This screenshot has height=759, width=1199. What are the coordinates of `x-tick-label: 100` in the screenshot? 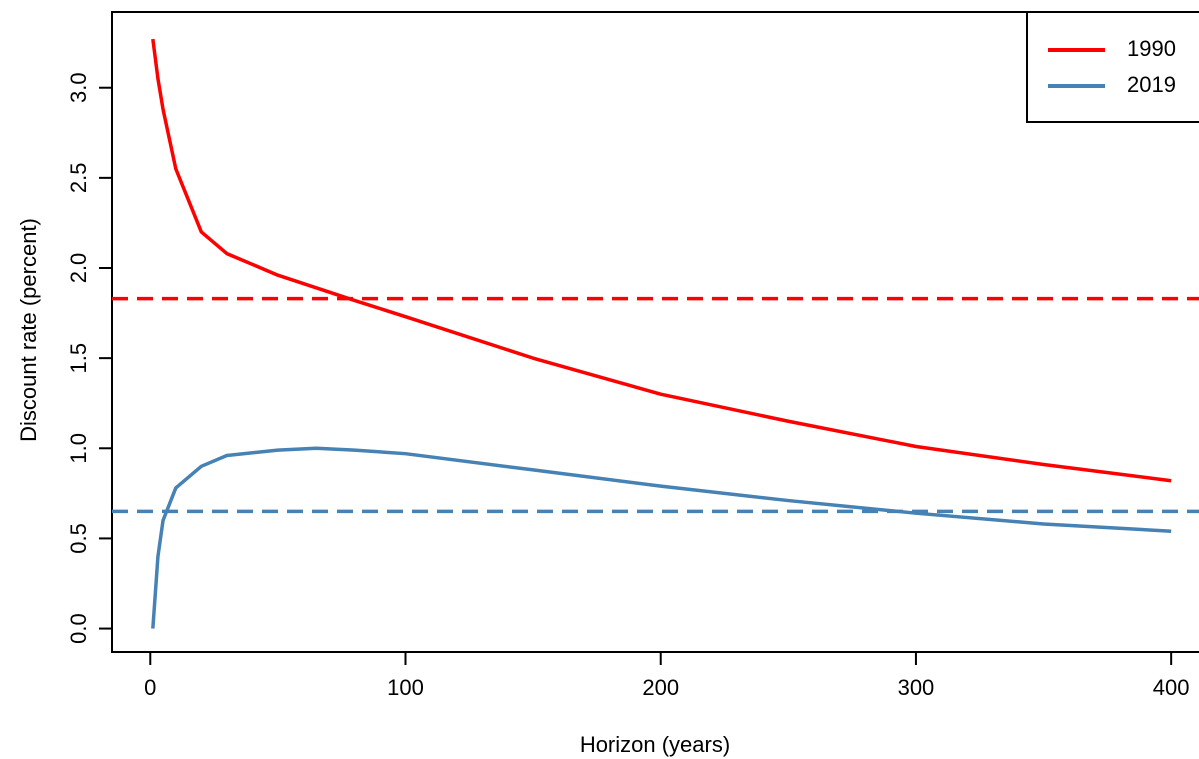 It's located at (405, 687).